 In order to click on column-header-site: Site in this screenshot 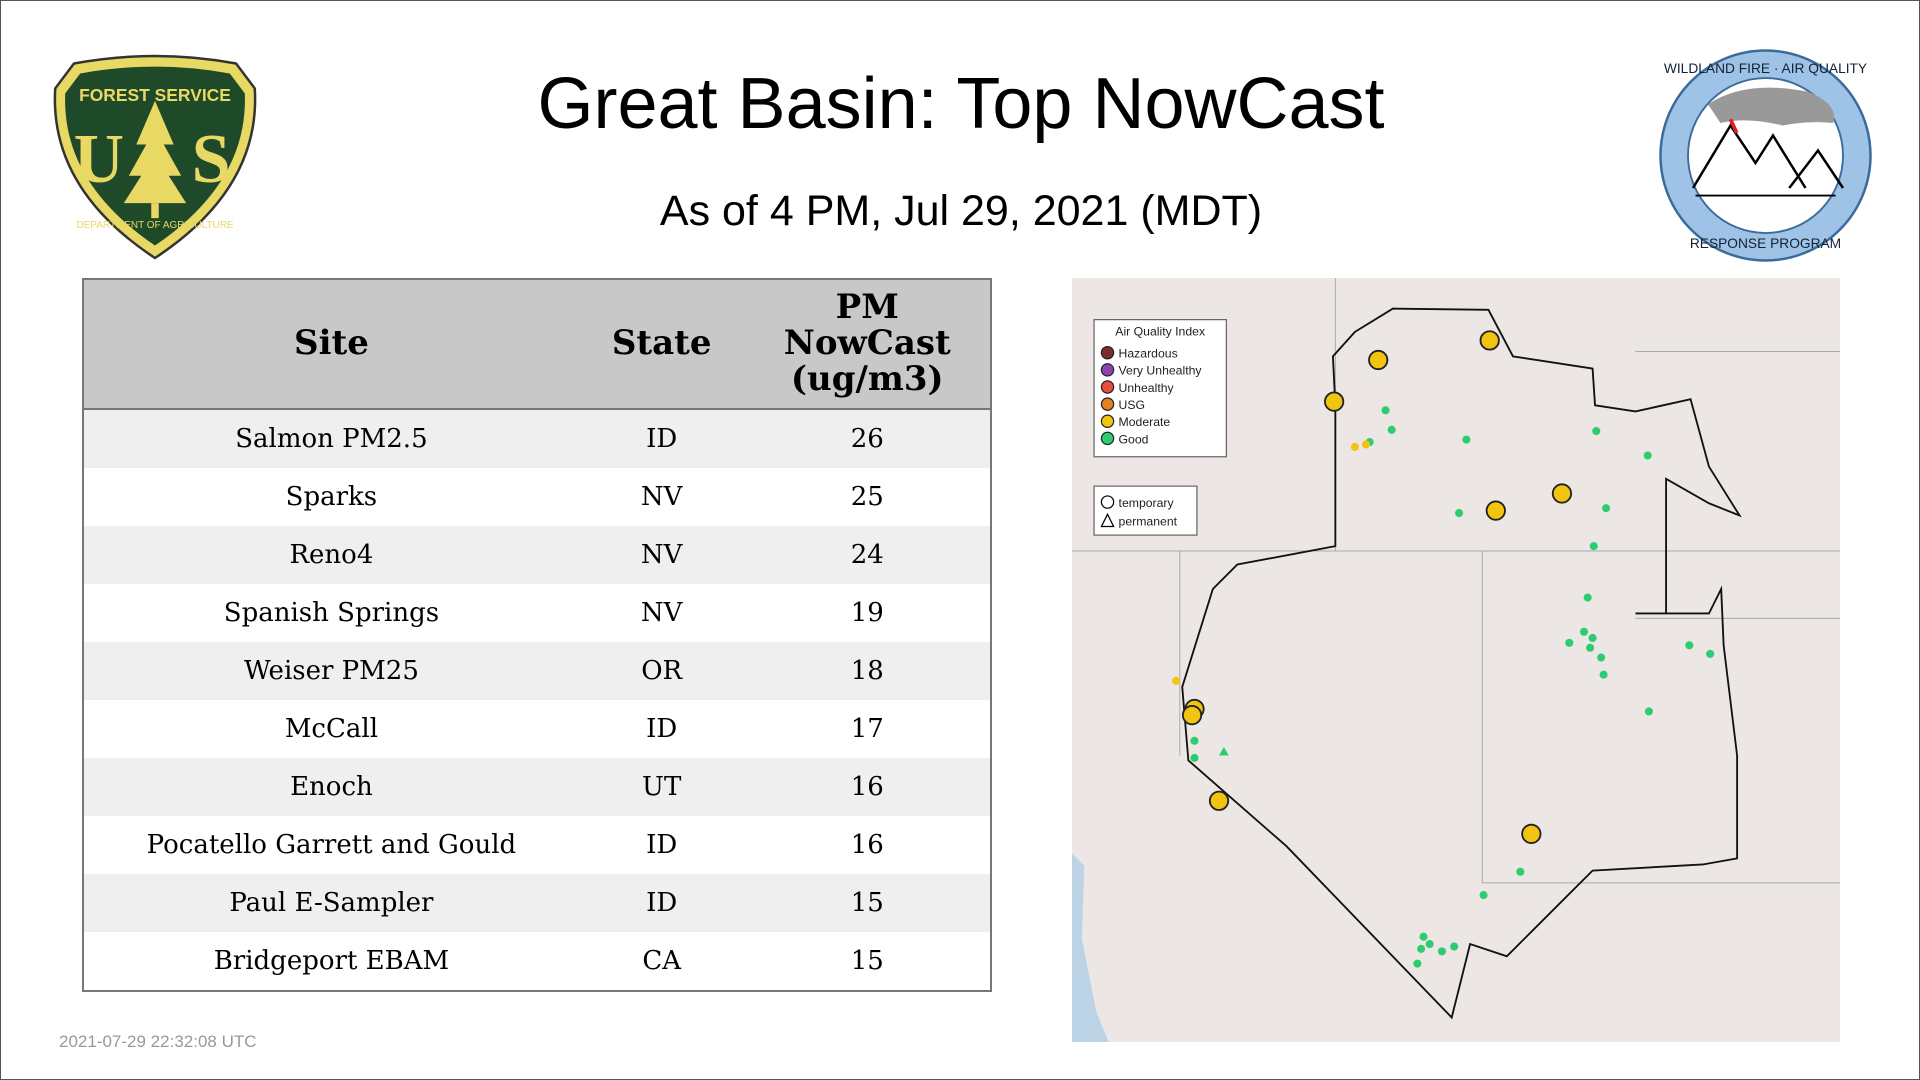, I will do `click(331, 344)`.